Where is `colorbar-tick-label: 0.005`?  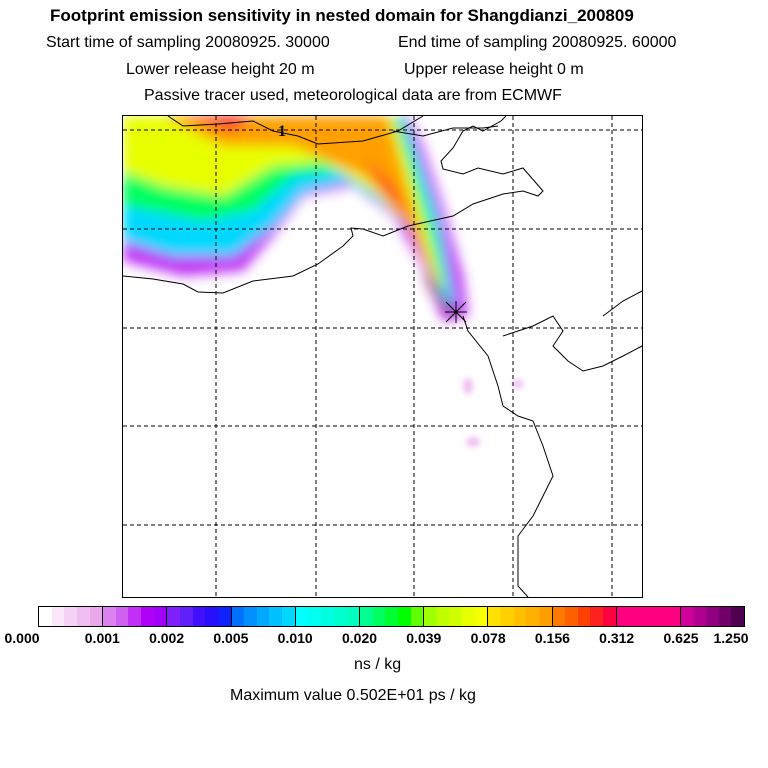
colorbar-tick-label: 0.005 is located at coordinates (231, 638).